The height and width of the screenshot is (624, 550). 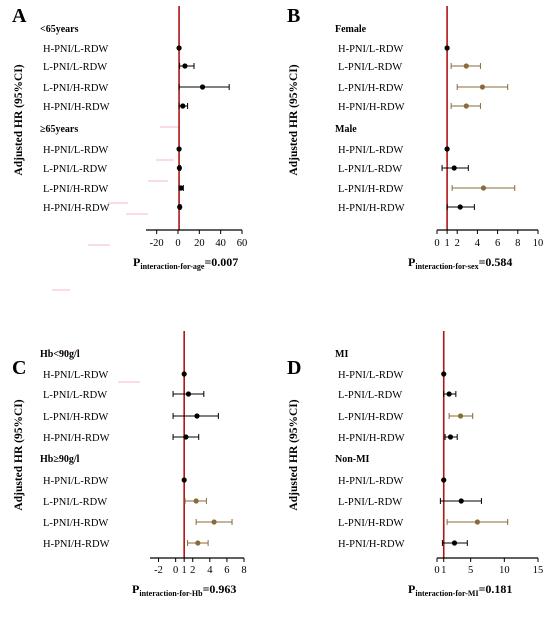 I want to click on panel-letter: B, so click(x=293, y=16).